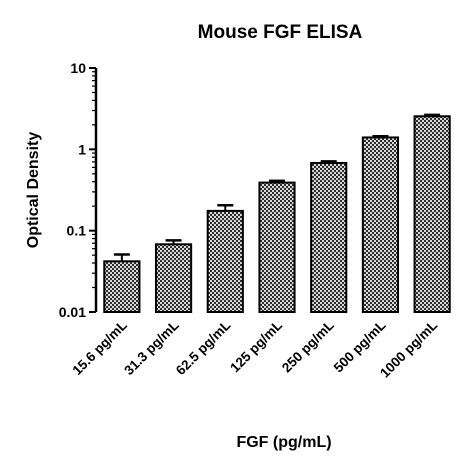 This screenshot has width=474, height=474. What do you see at coordinates (283, 442) in the screenshot?
I see `x-axis-title: FGF (pg/mL)` at bounding box center [283, 442].